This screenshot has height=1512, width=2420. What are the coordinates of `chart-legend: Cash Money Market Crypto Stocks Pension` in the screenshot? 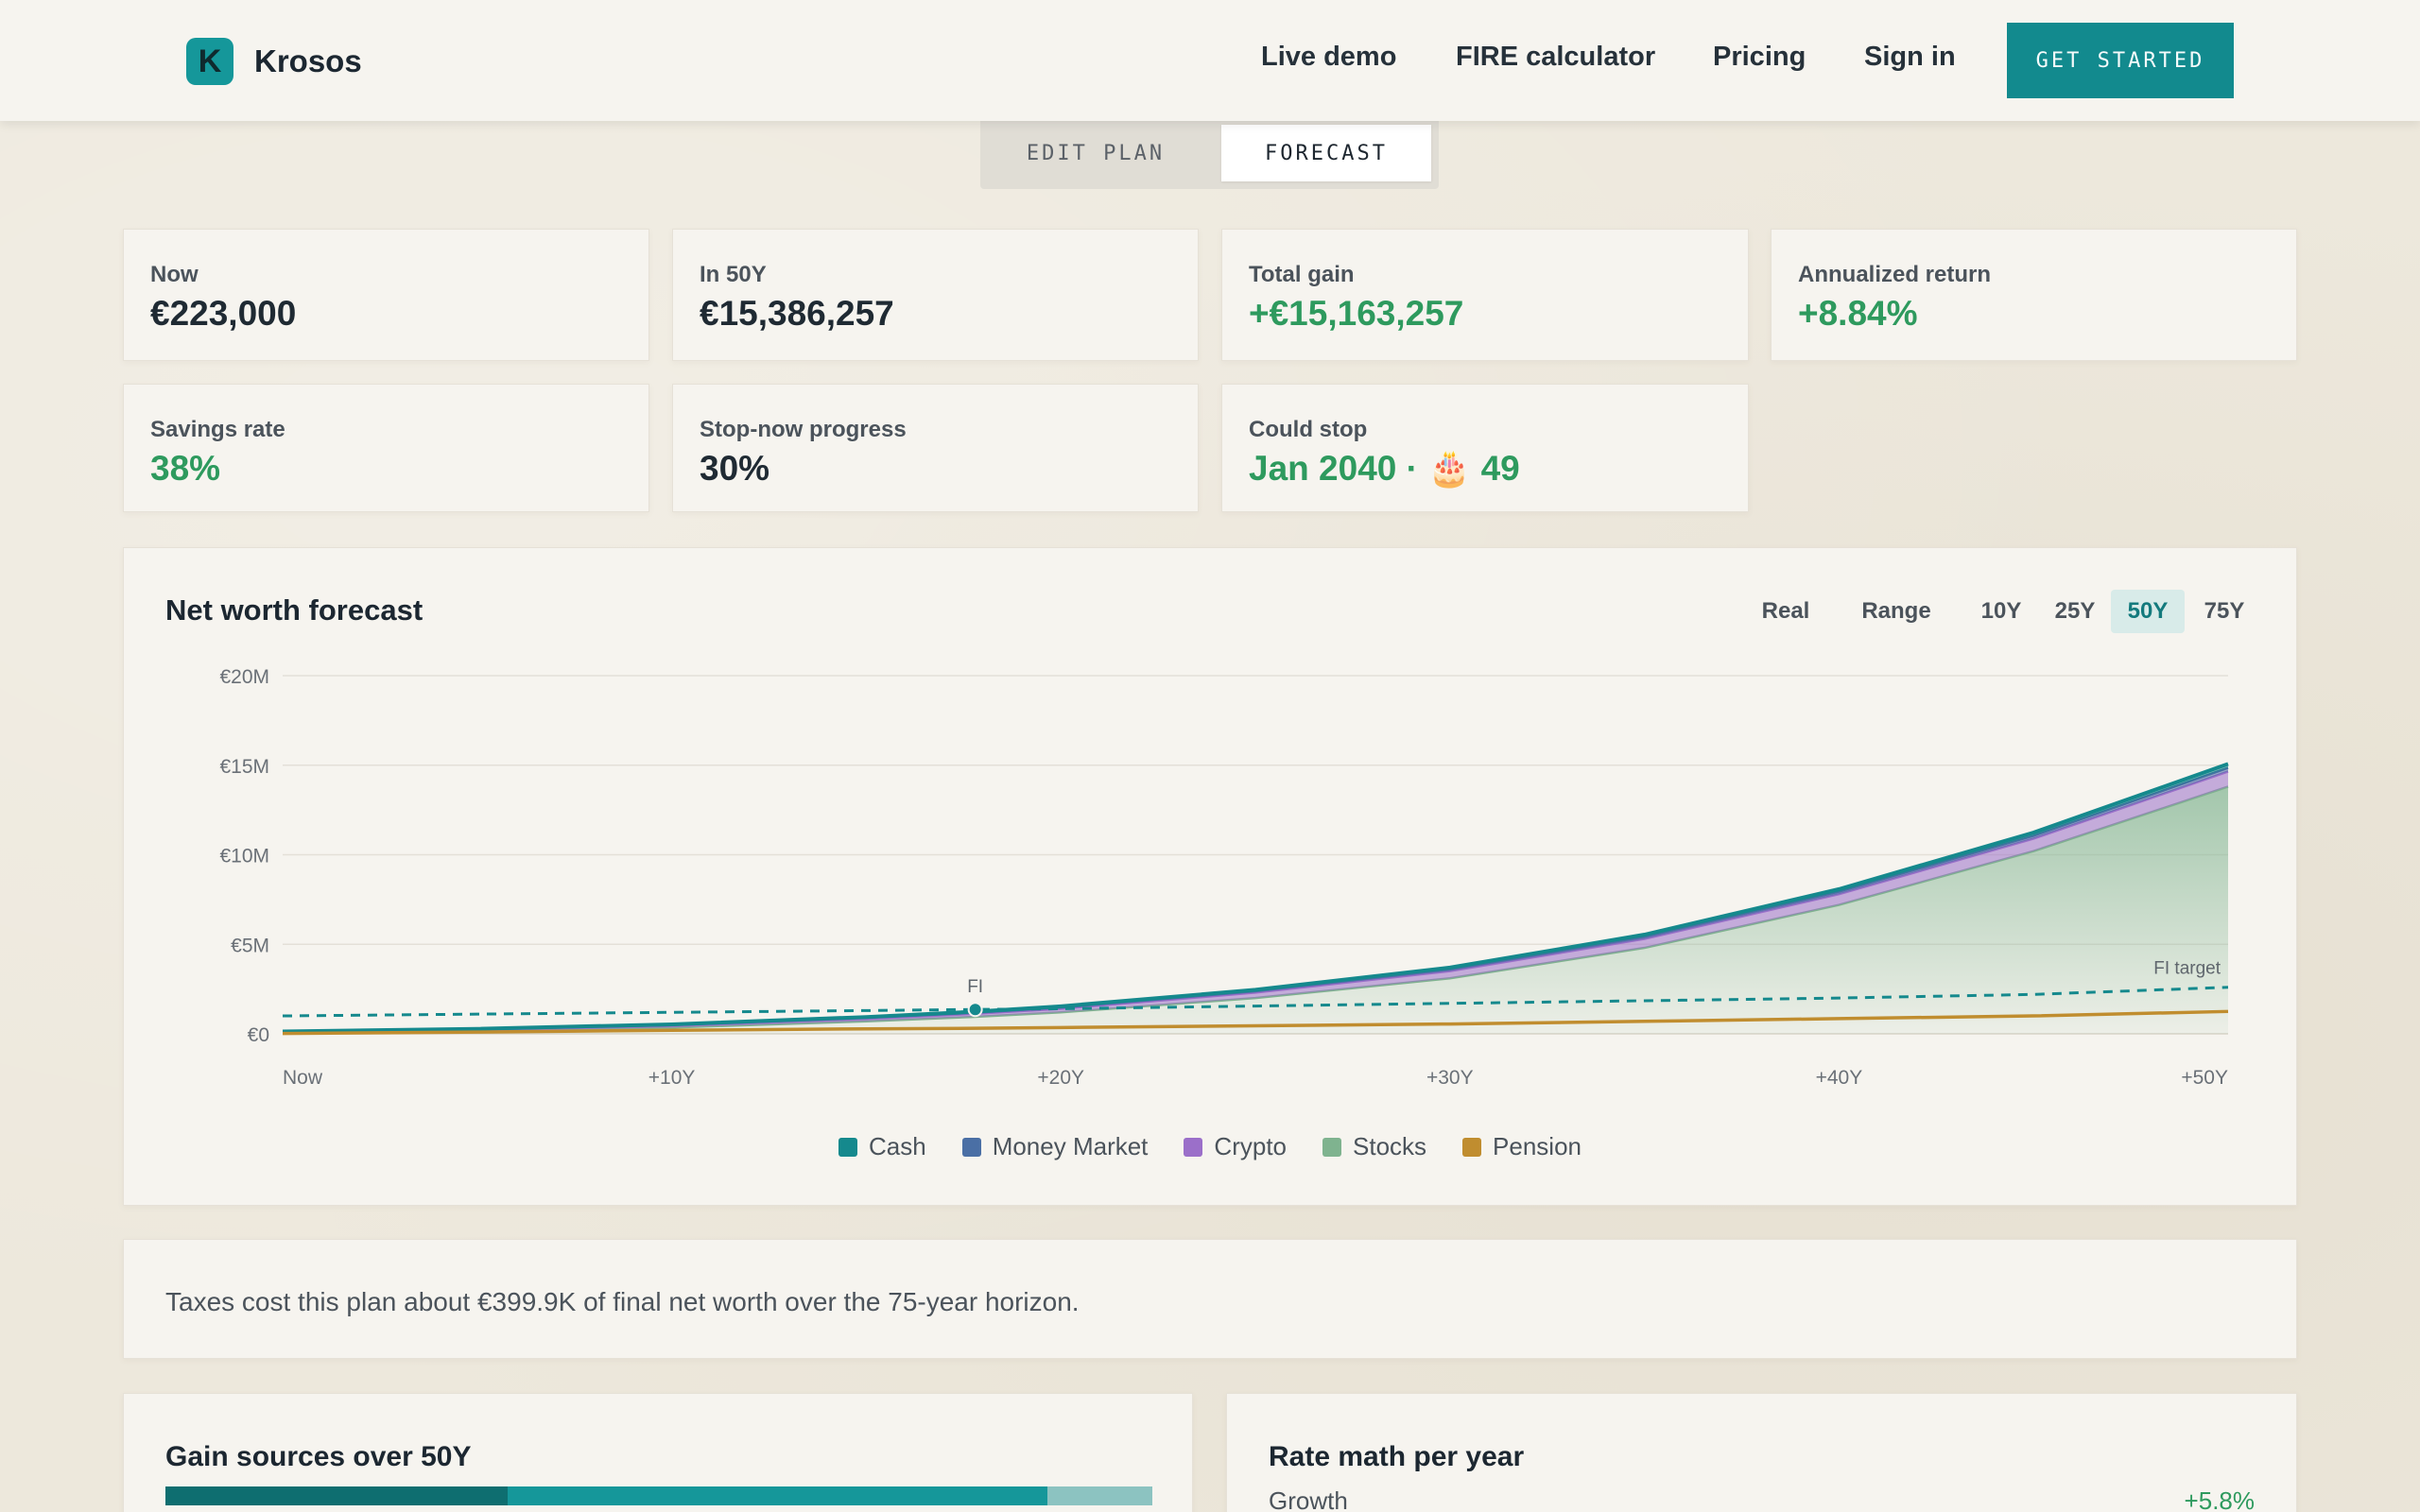 It's located at (1210, 1146).